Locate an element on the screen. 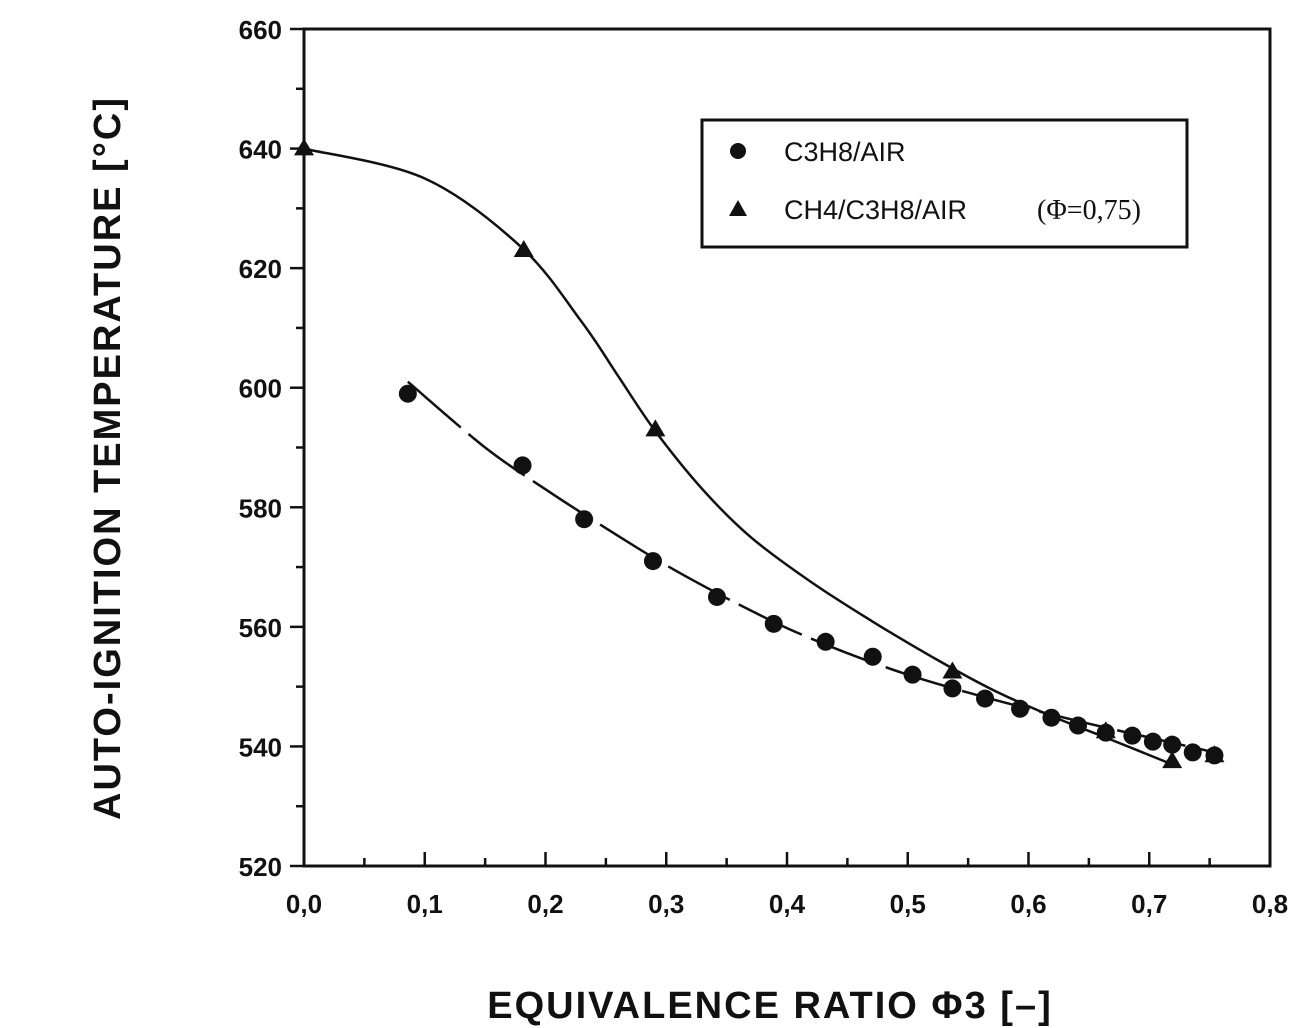 The image size is (1305, 1028). y-tick-label: 540 is located at coordinates (260, 747).